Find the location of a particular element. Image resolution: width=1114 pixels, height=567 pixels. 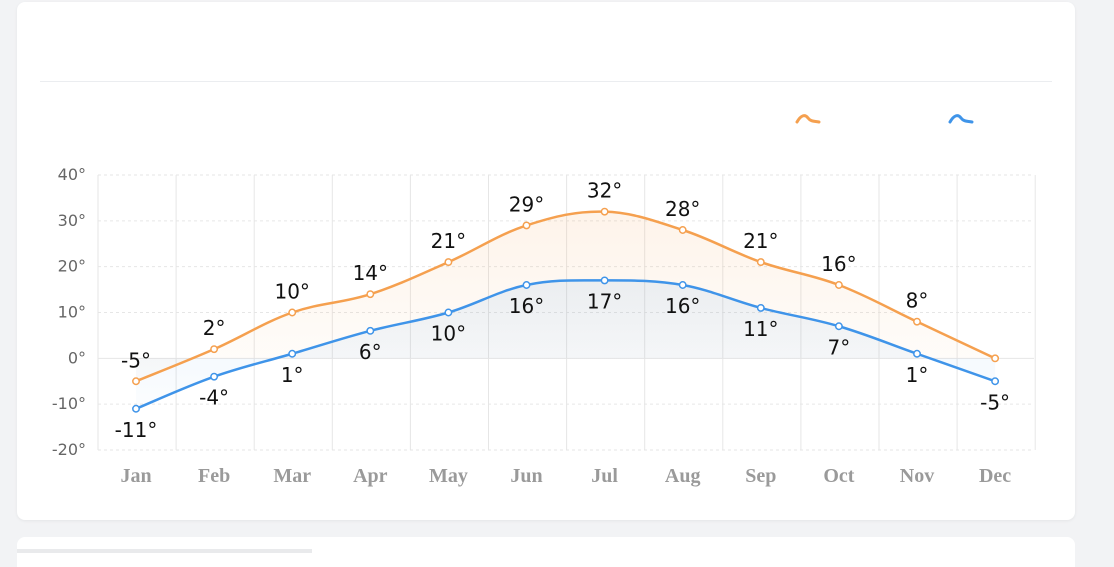

high-data-label: 8° is located at coordinates (917, 301).